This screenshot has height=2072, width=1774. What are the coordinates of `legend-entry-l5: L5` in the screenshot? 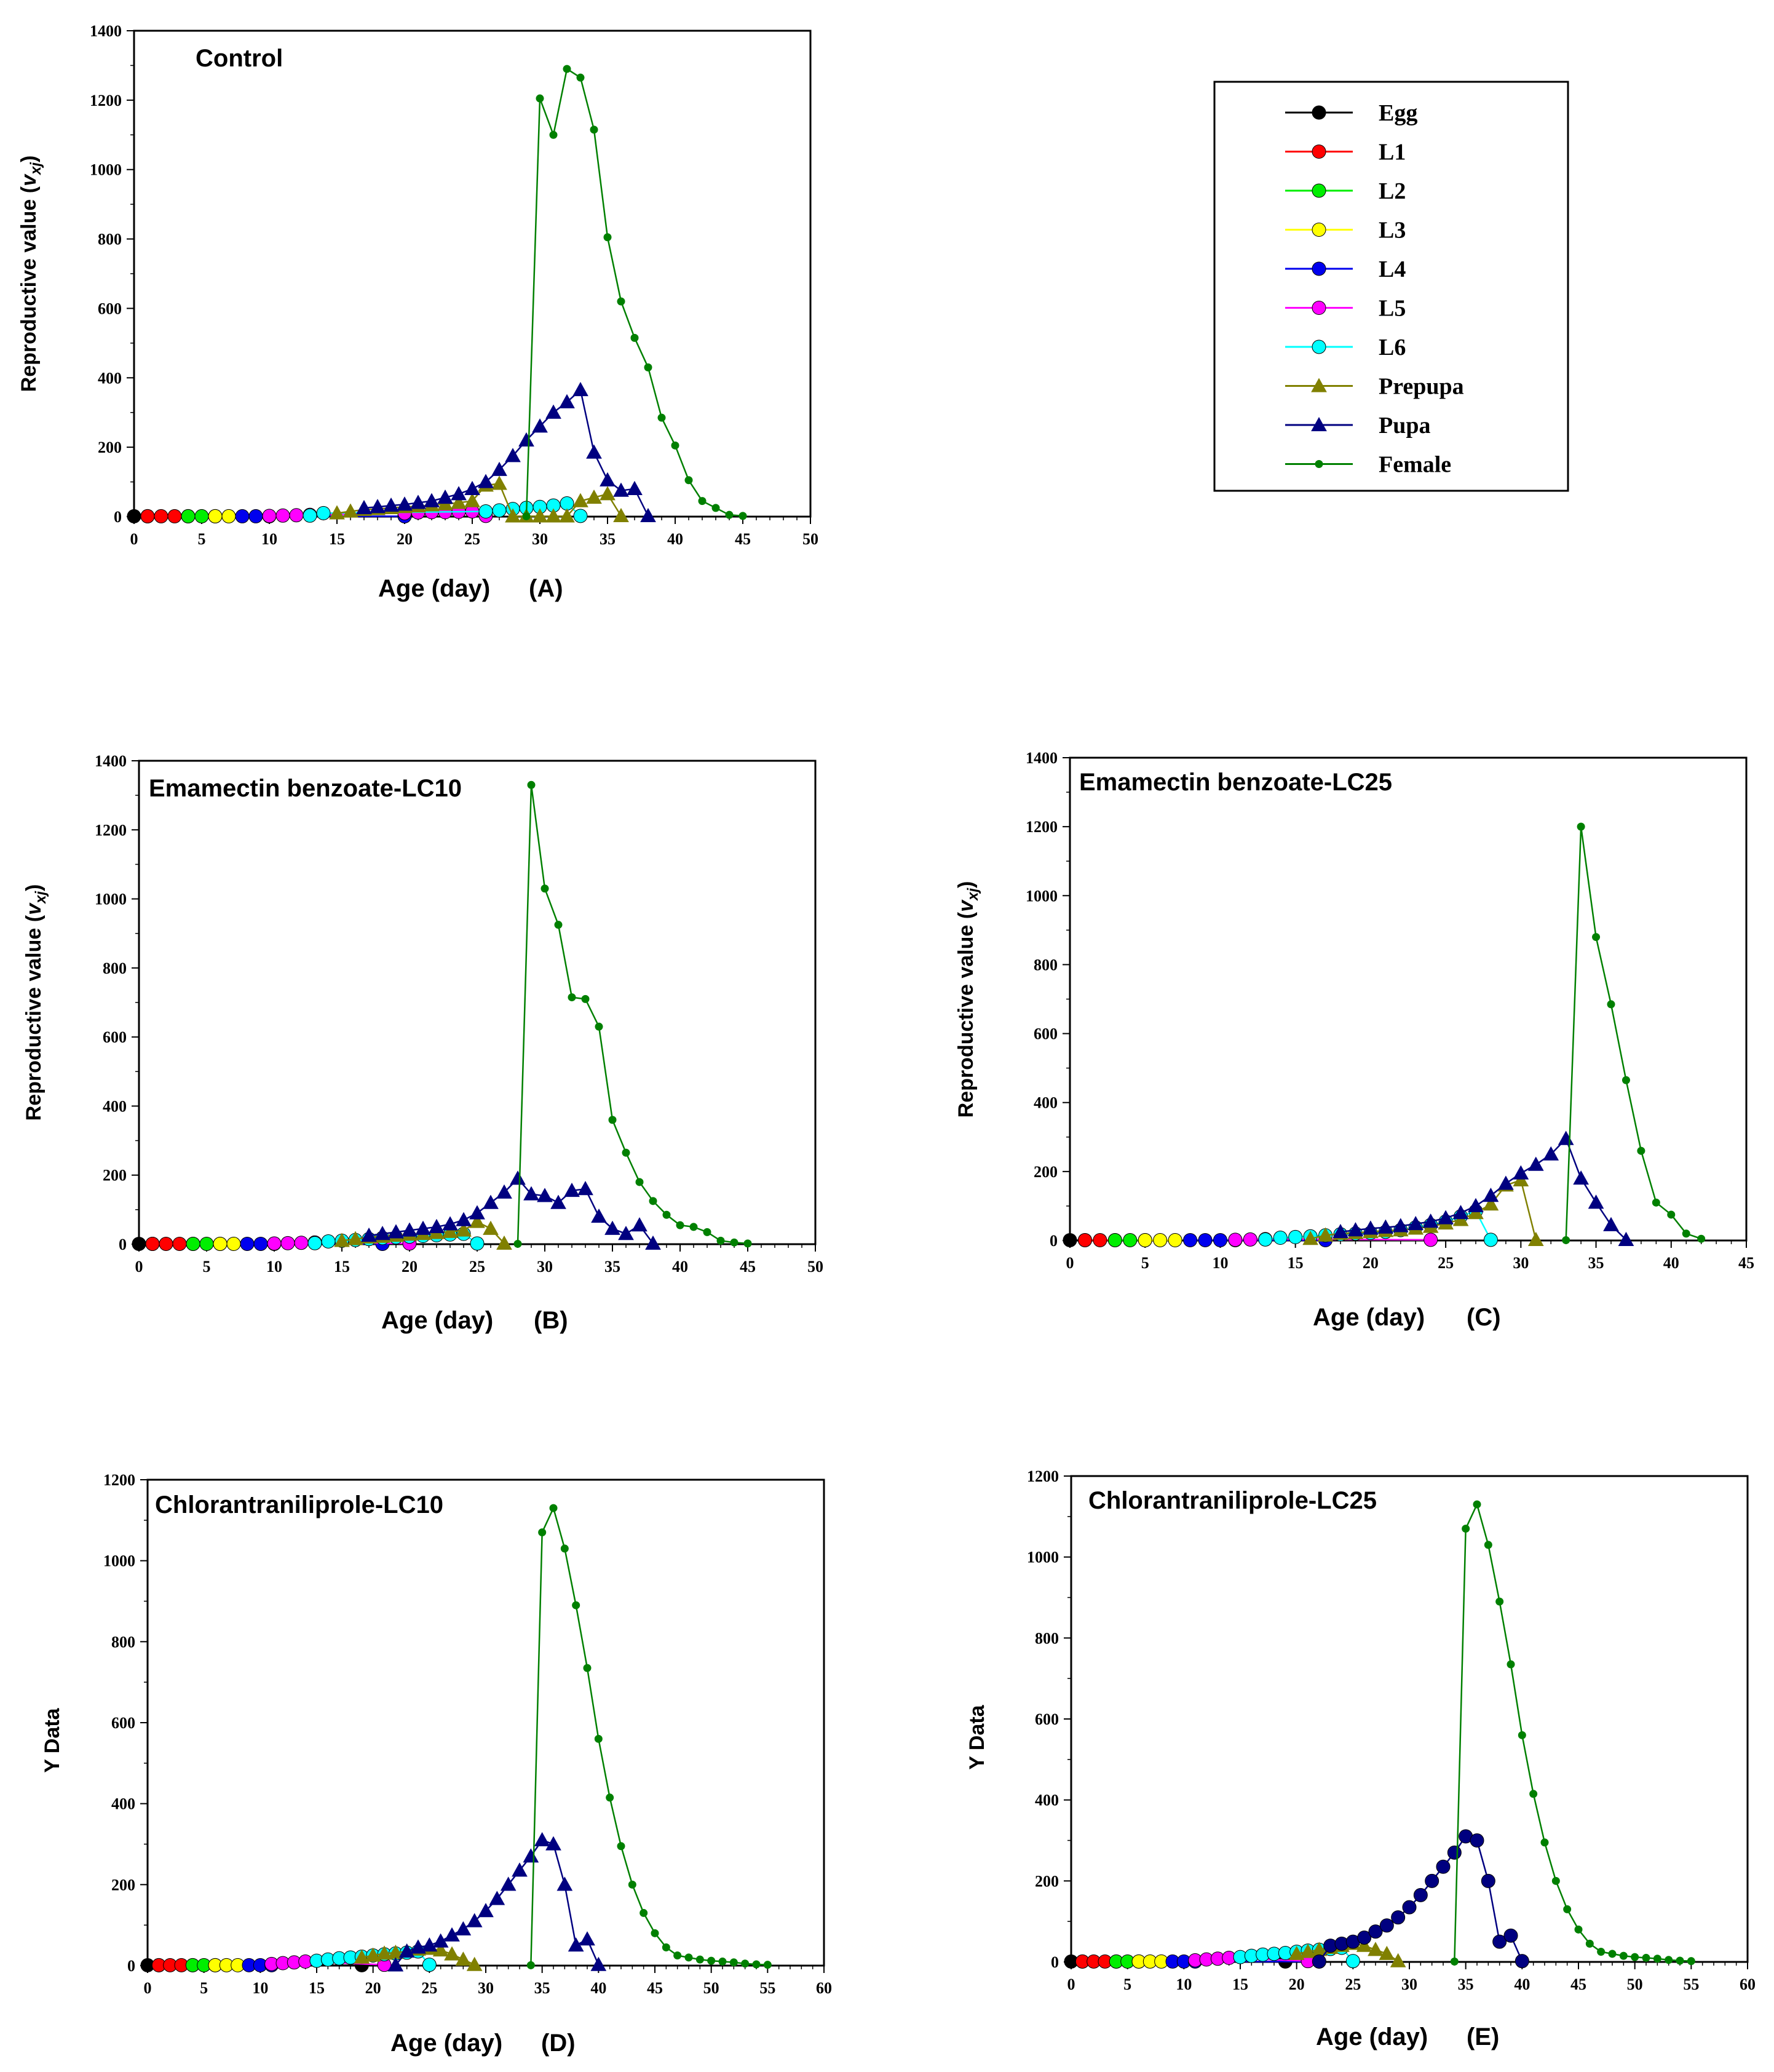 It's located at (1345, 309).